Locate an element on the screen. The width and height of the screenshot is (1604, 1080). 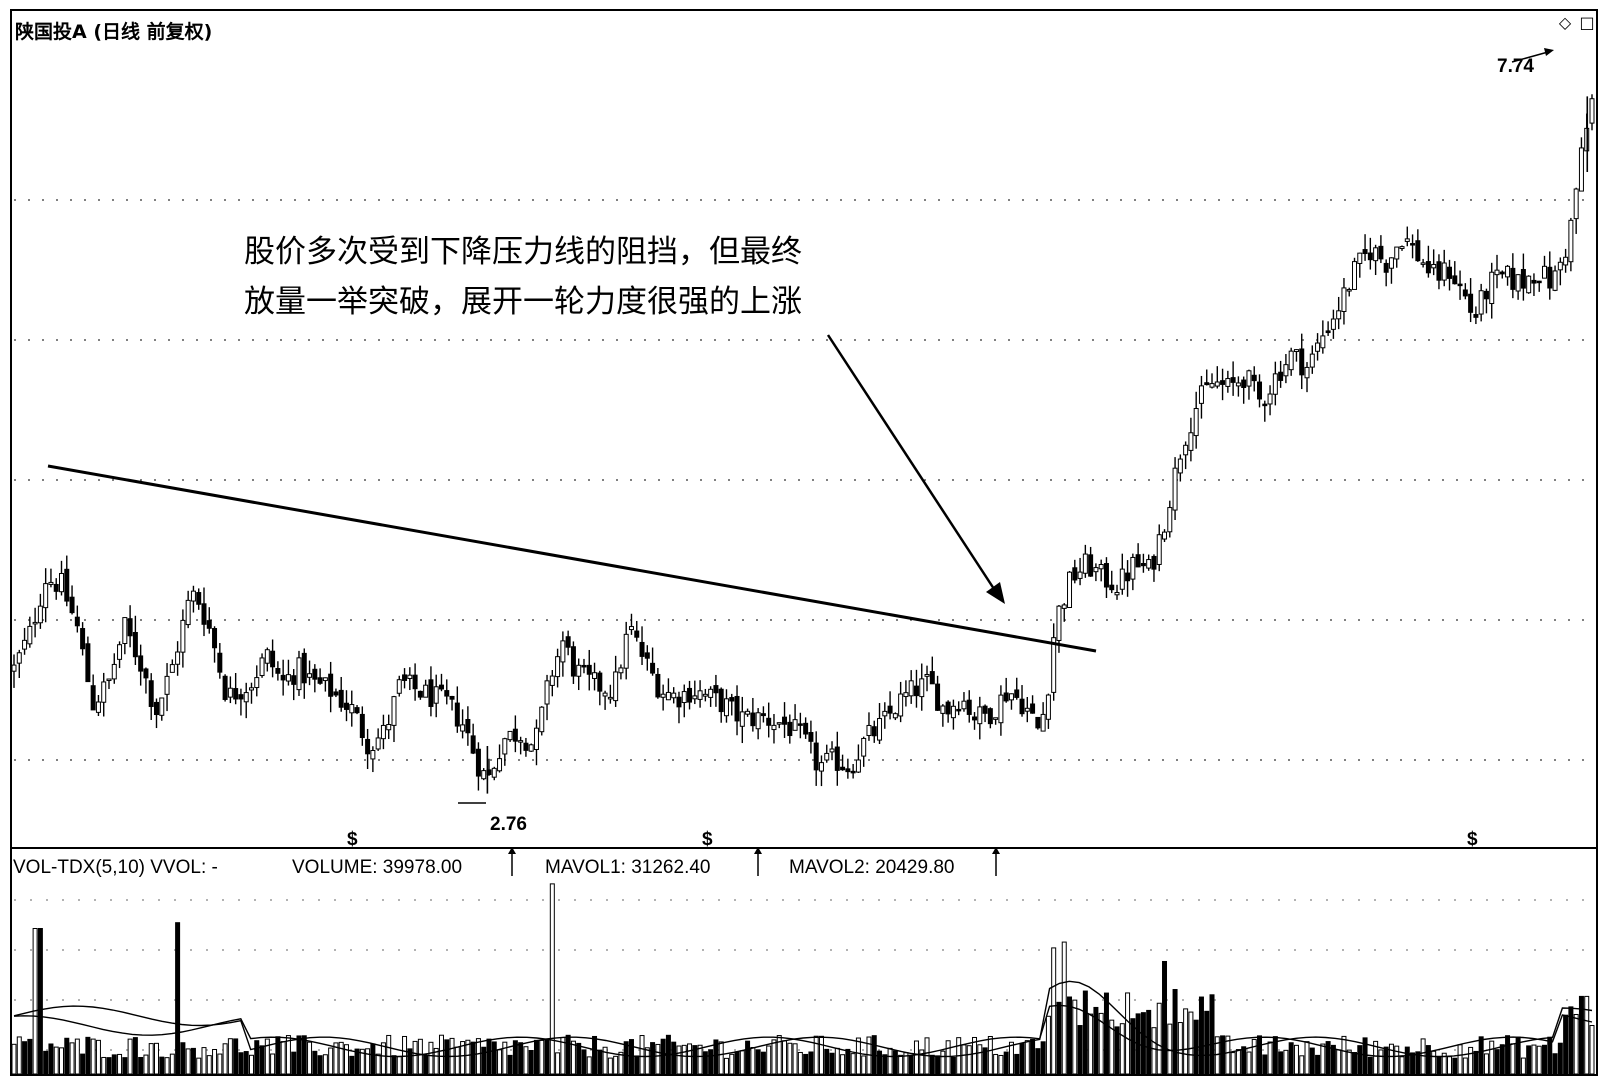
mavol2-line is located at coordinates (803, 1031).